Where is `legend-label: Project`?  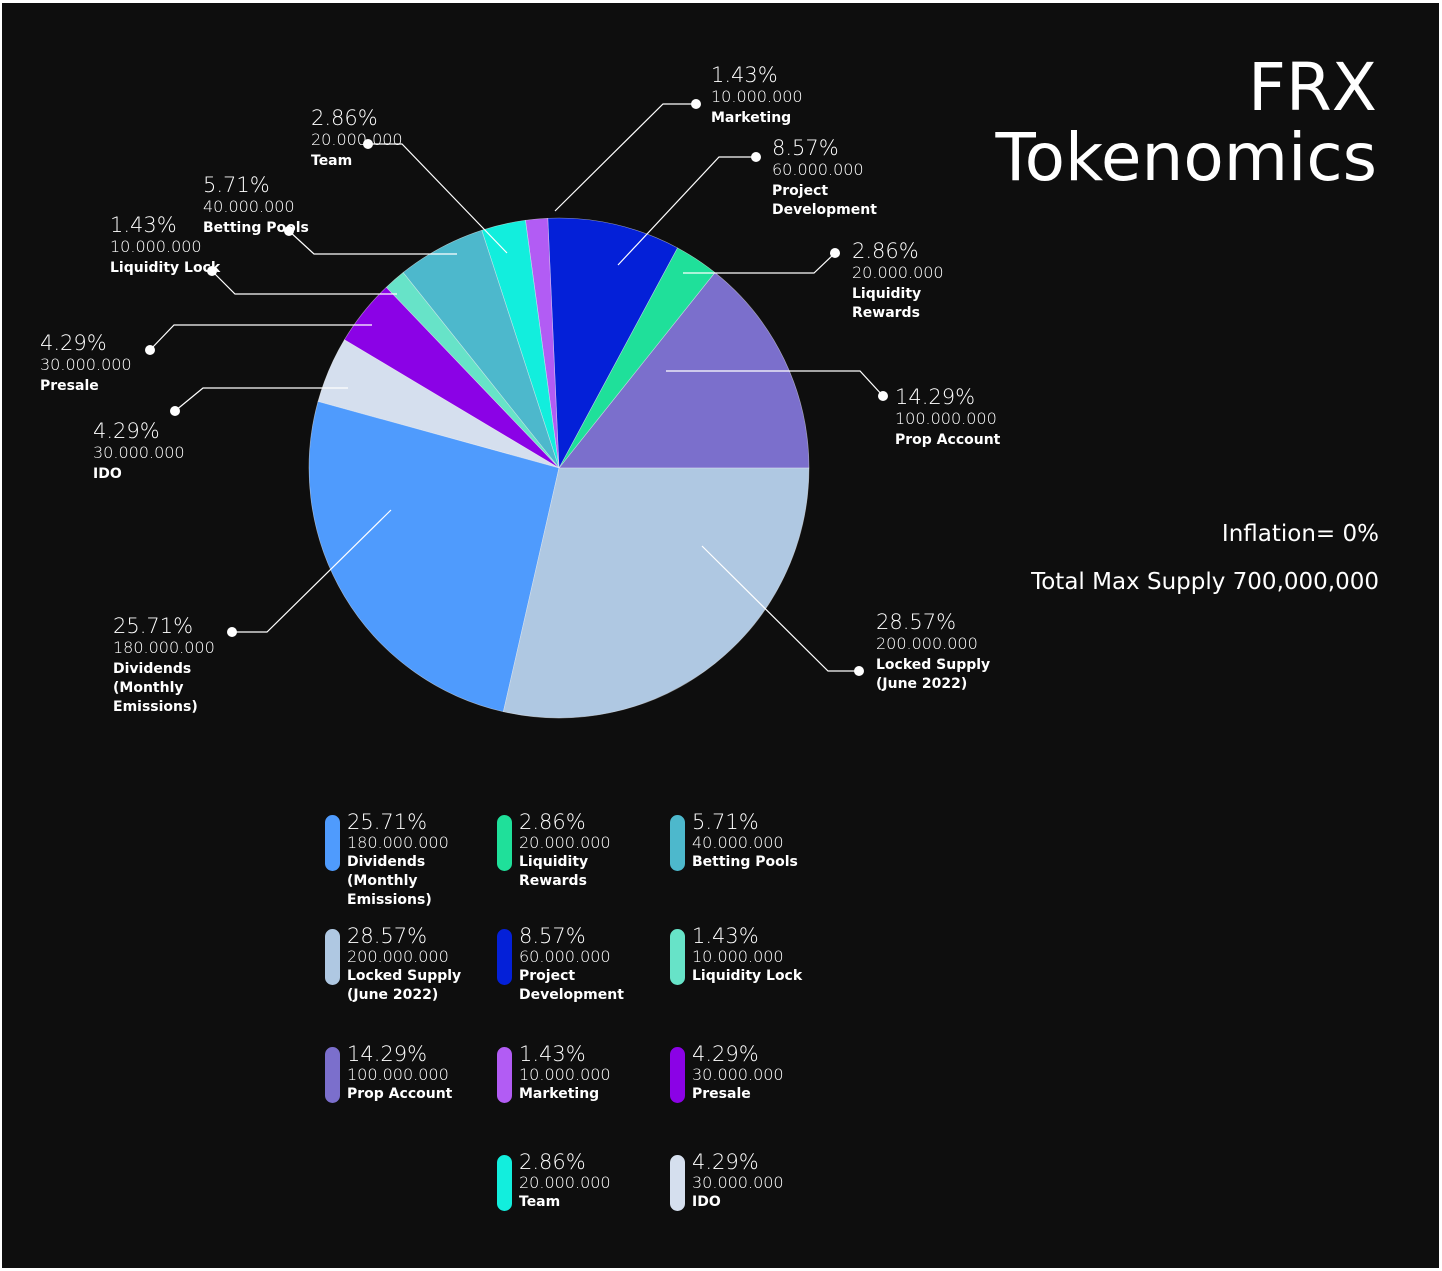
legend-label: Project is located at coordinates (547, 976).